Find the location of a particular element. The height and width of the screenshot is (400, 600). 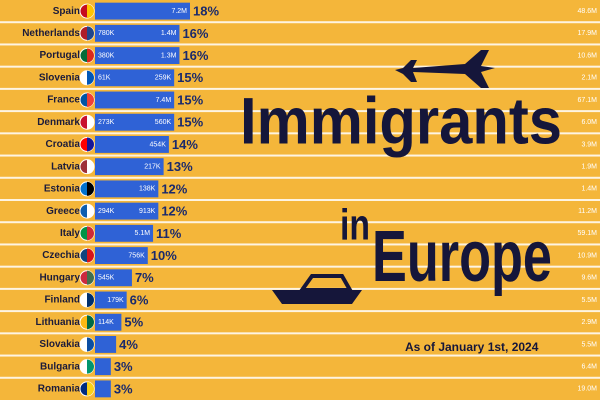

segment-label: 114K is located at coordinates (106, 322).